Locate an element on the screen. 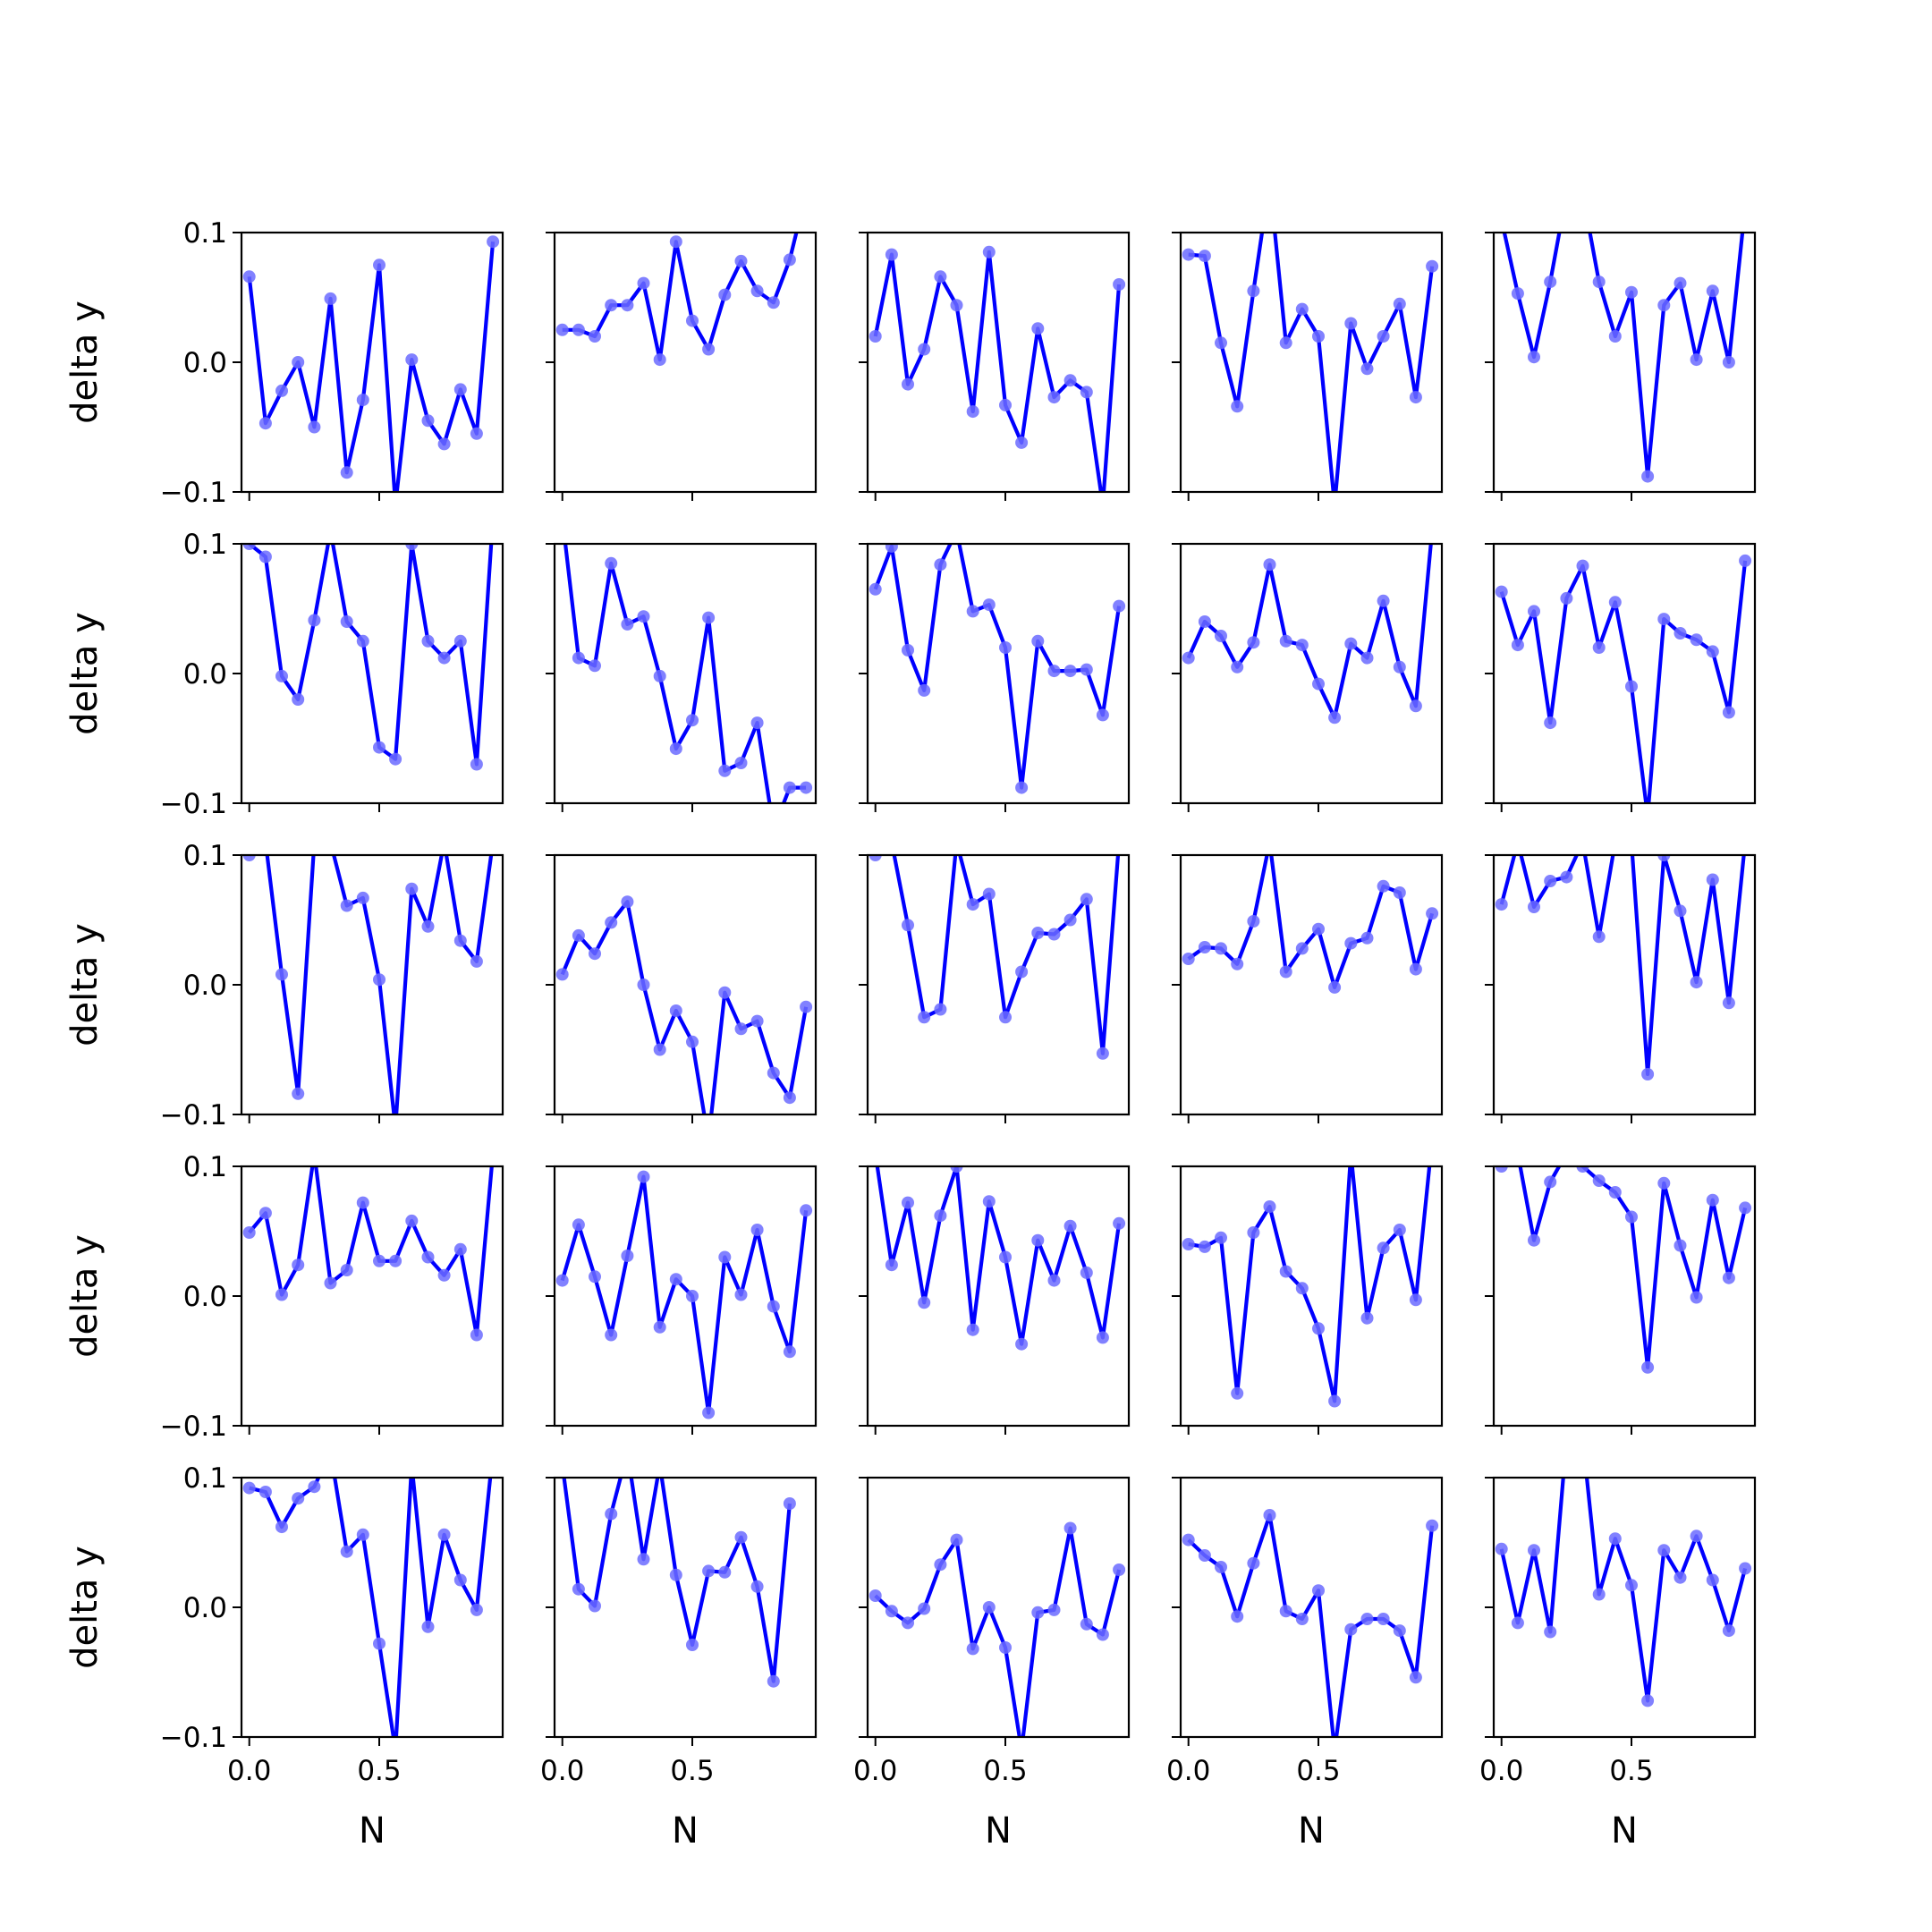 The height and width of the screenshot is (1932, 1932). y-tick-label: 0.0 is located at coordinates (205, 1297).